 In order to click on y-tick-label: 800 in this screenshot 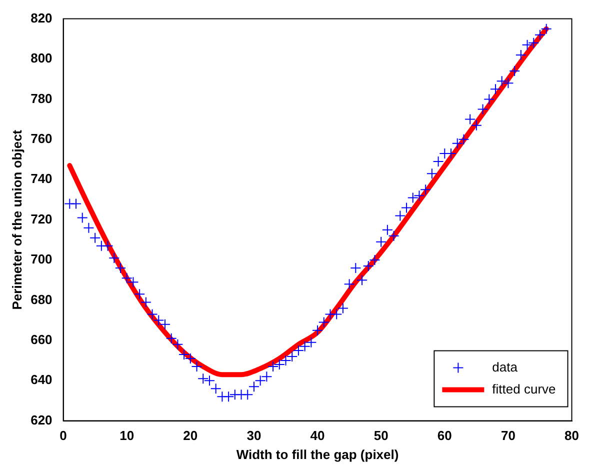, I will do `click(41, 58)`.